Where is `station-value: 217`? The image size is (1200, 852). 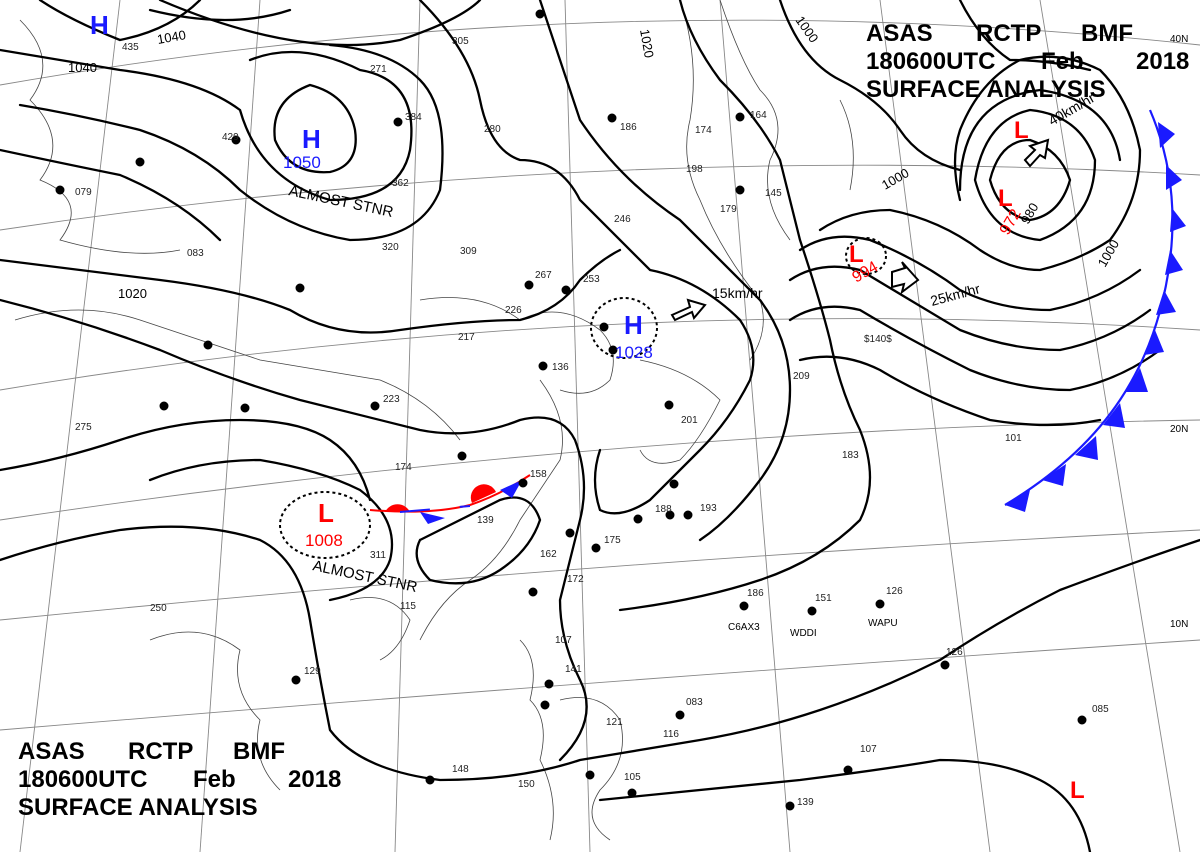 station-value: 217 is located at coordinates (466, 337).